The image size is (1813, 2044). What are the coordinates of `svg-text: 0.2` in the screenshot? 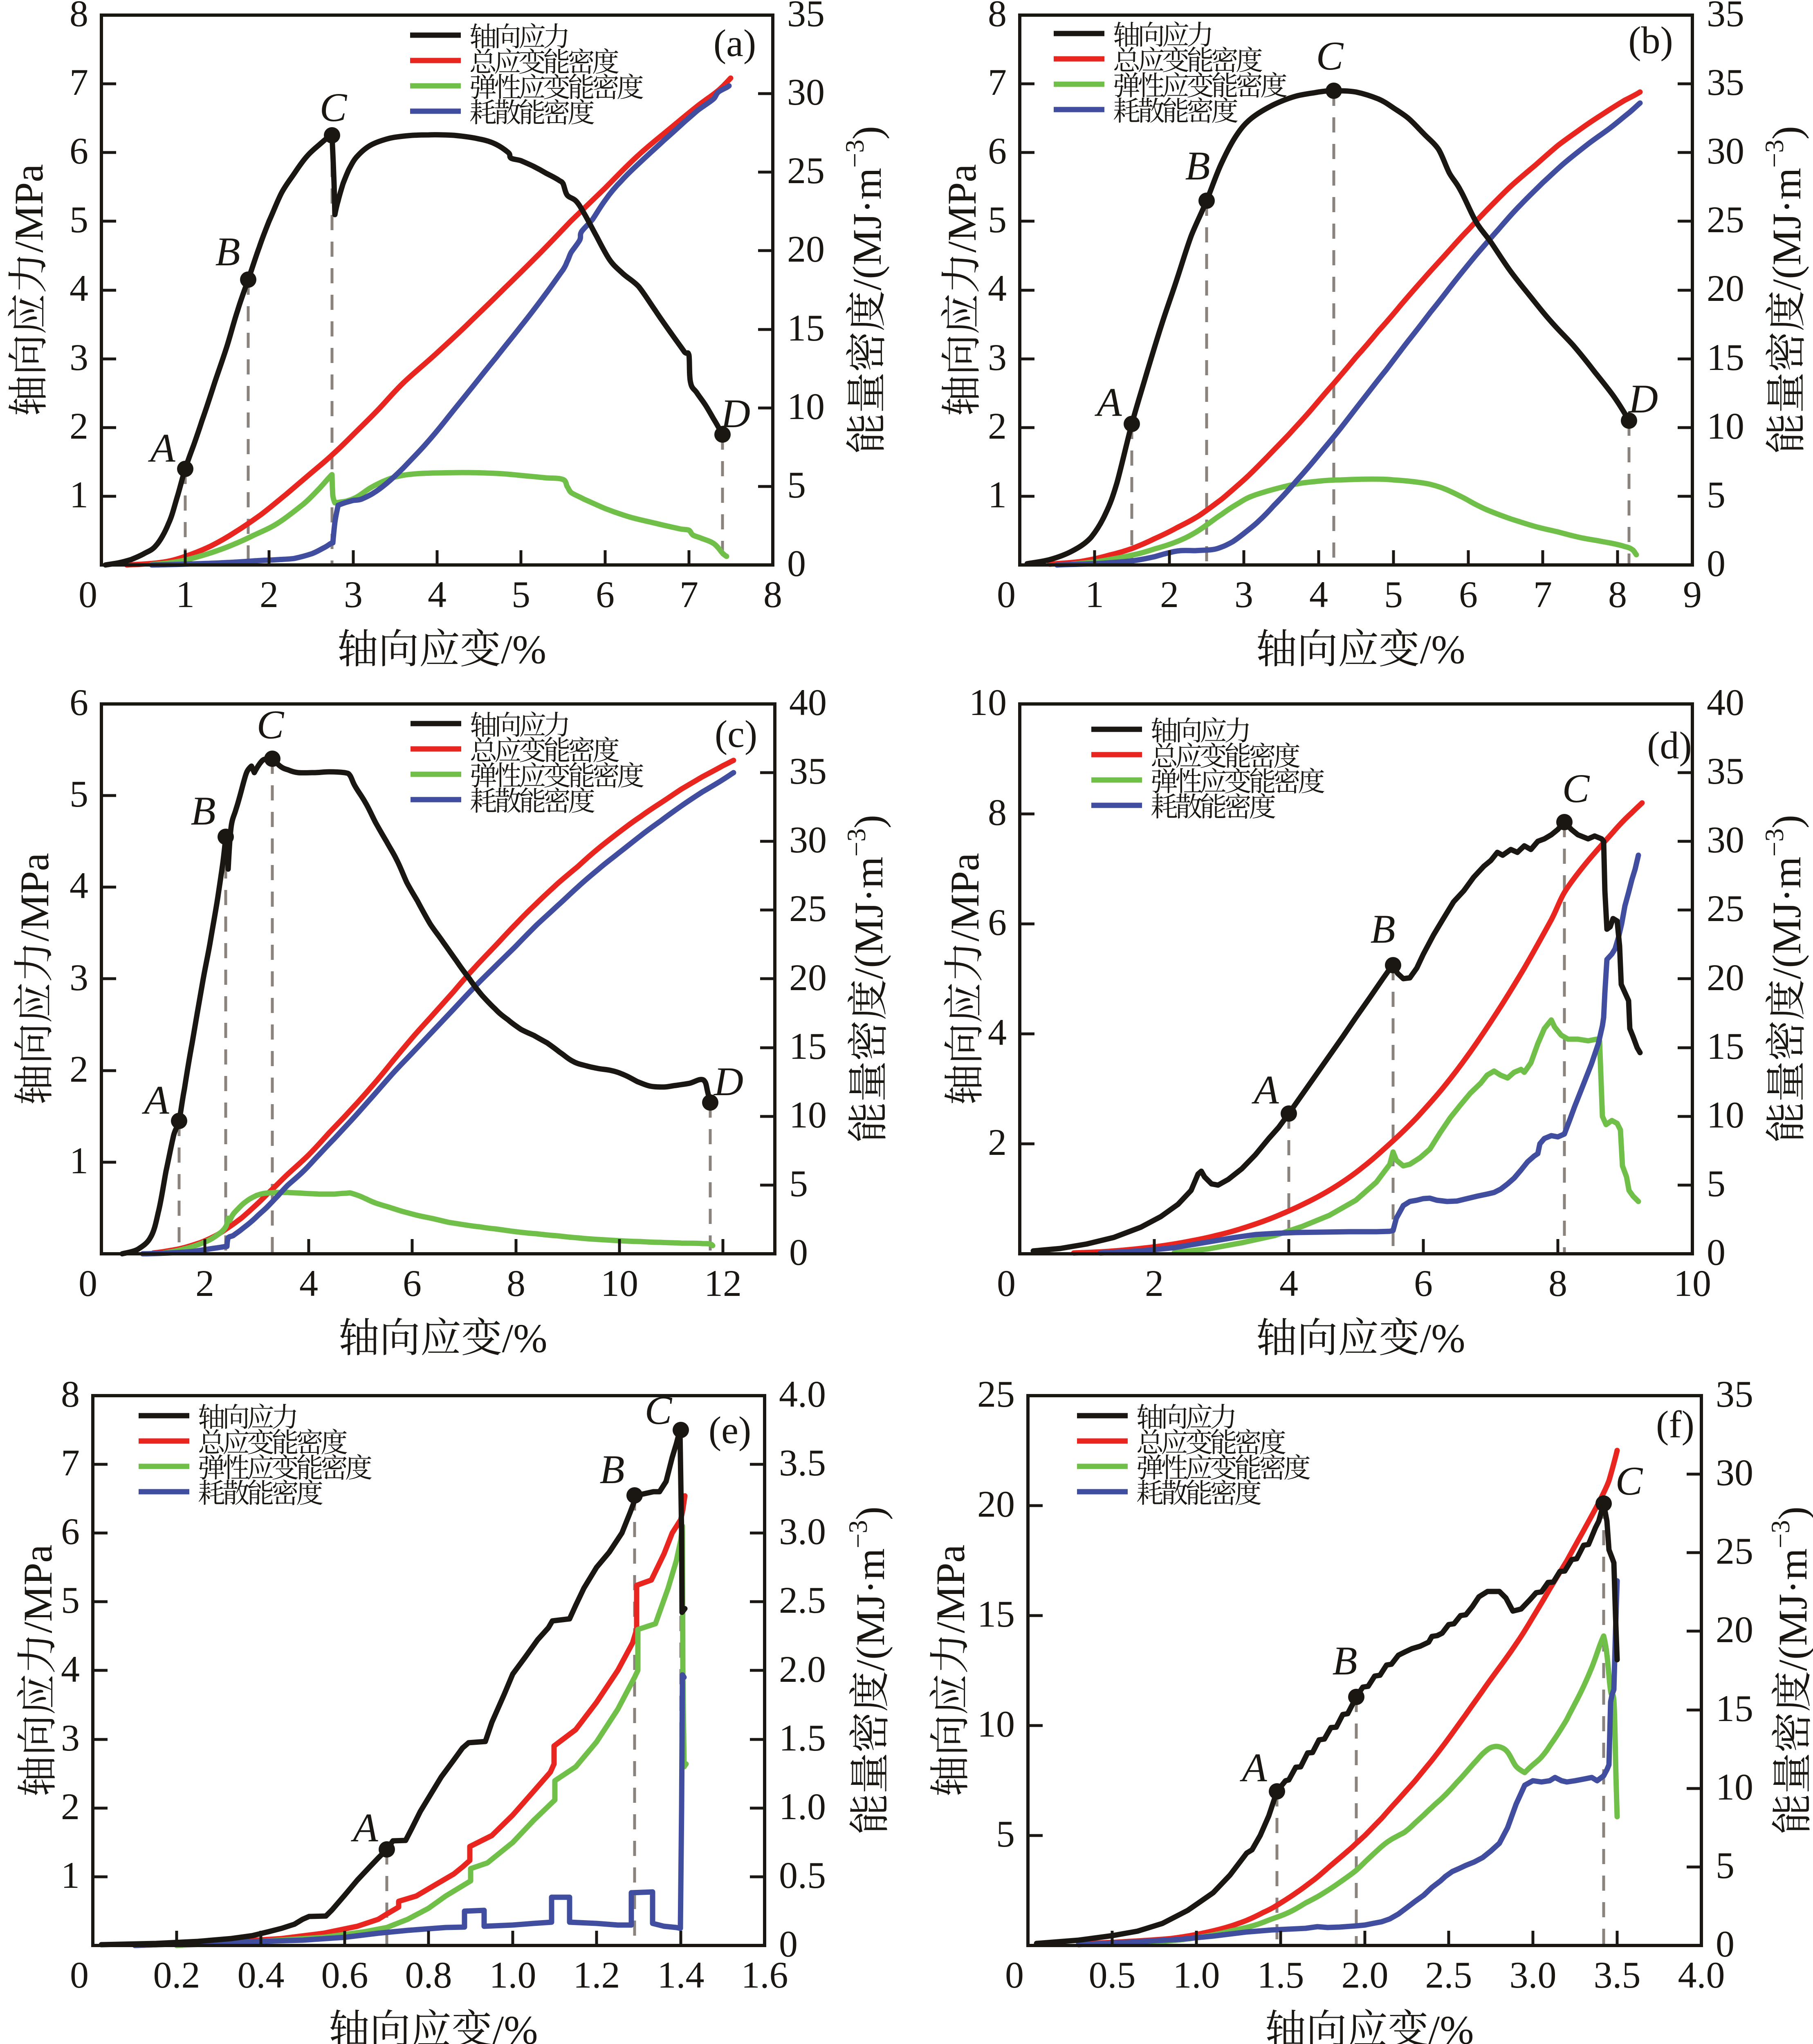 It's located at (176, 1975).